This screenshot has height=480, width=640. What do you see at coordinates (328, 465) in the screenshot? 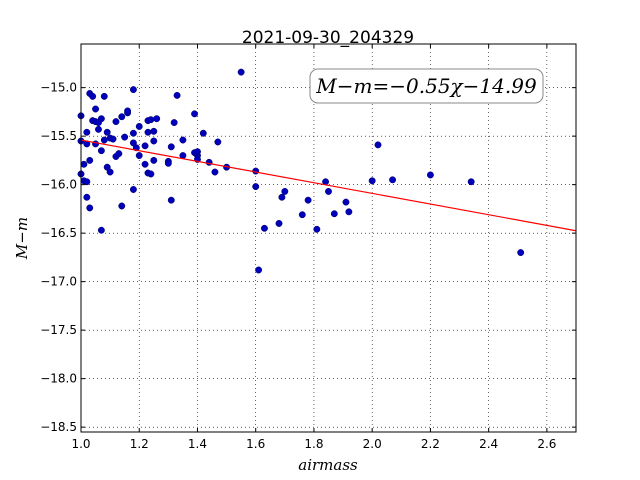
I see `x-axis-label: airmass` at bounding box center [328, 465].